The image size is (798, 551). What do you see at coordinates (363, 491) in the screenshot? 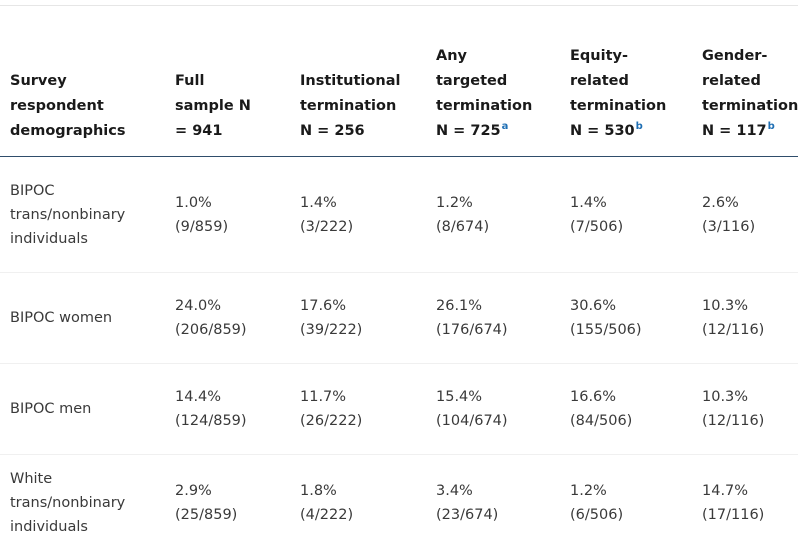
I see `cell-percent: 1.8%` at bounding box center [363, 491].